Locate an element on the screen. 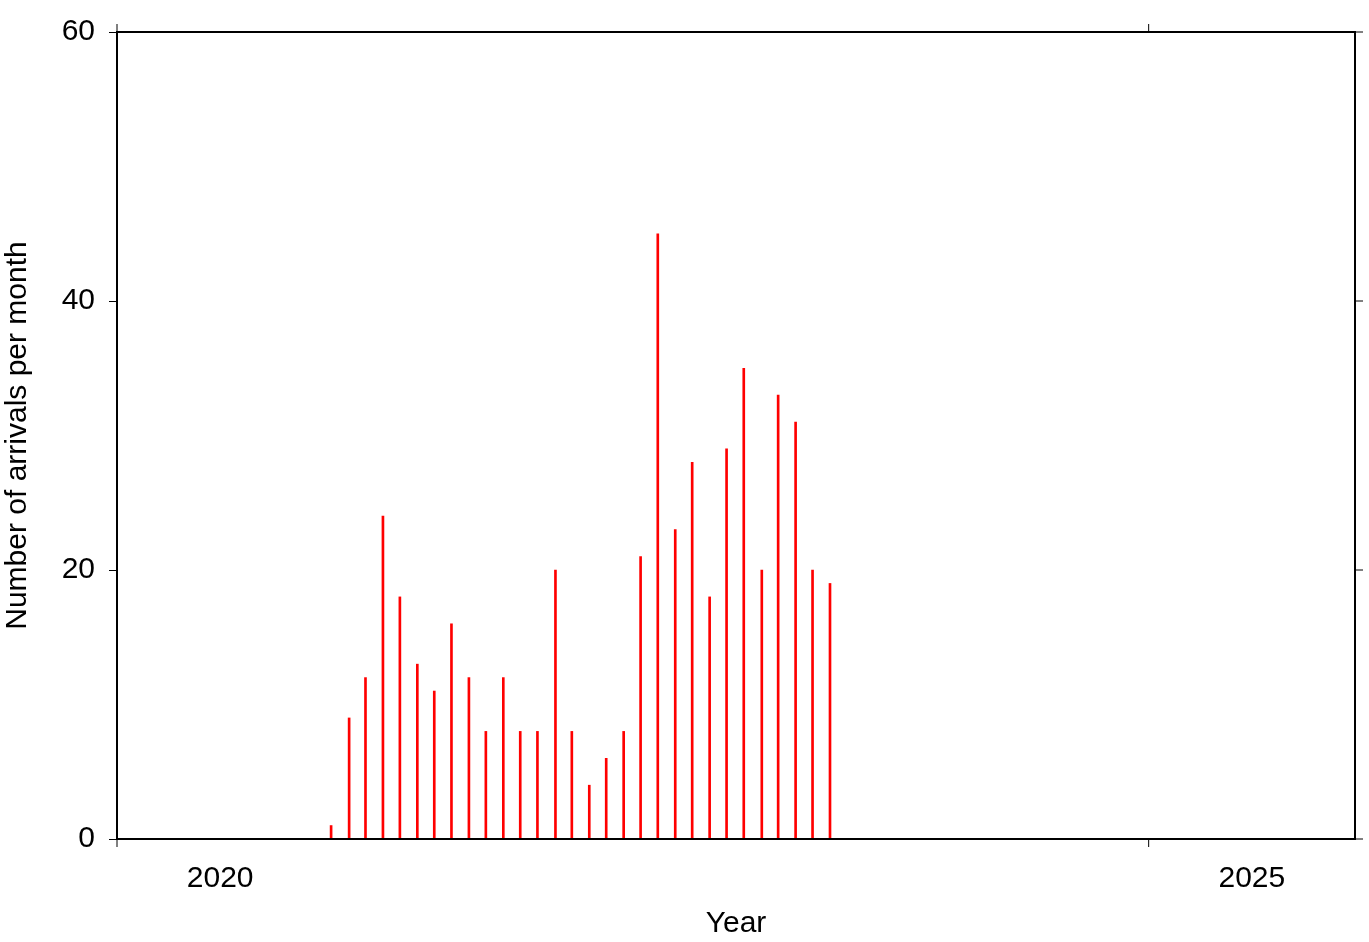  y-axis-title: Number of arrivals per month is located at coordinates (16, 435).